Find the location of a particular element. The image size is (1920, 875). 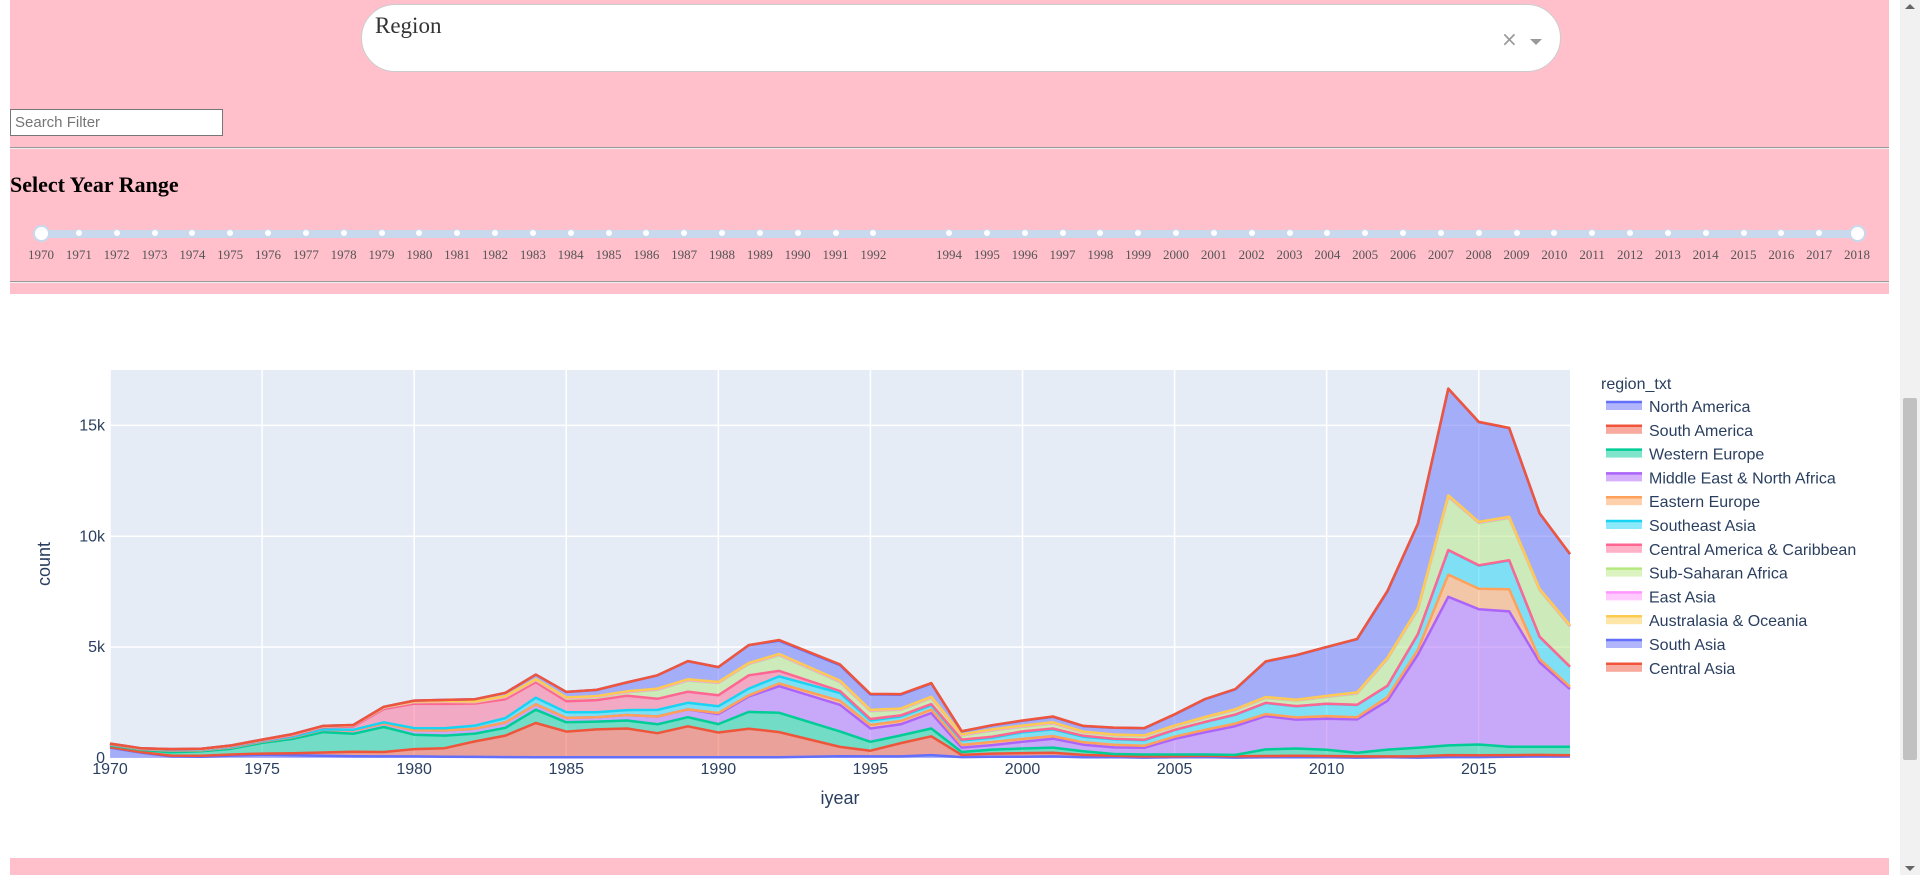

legend-item: East Asia is located at coordinates (1661, 597).